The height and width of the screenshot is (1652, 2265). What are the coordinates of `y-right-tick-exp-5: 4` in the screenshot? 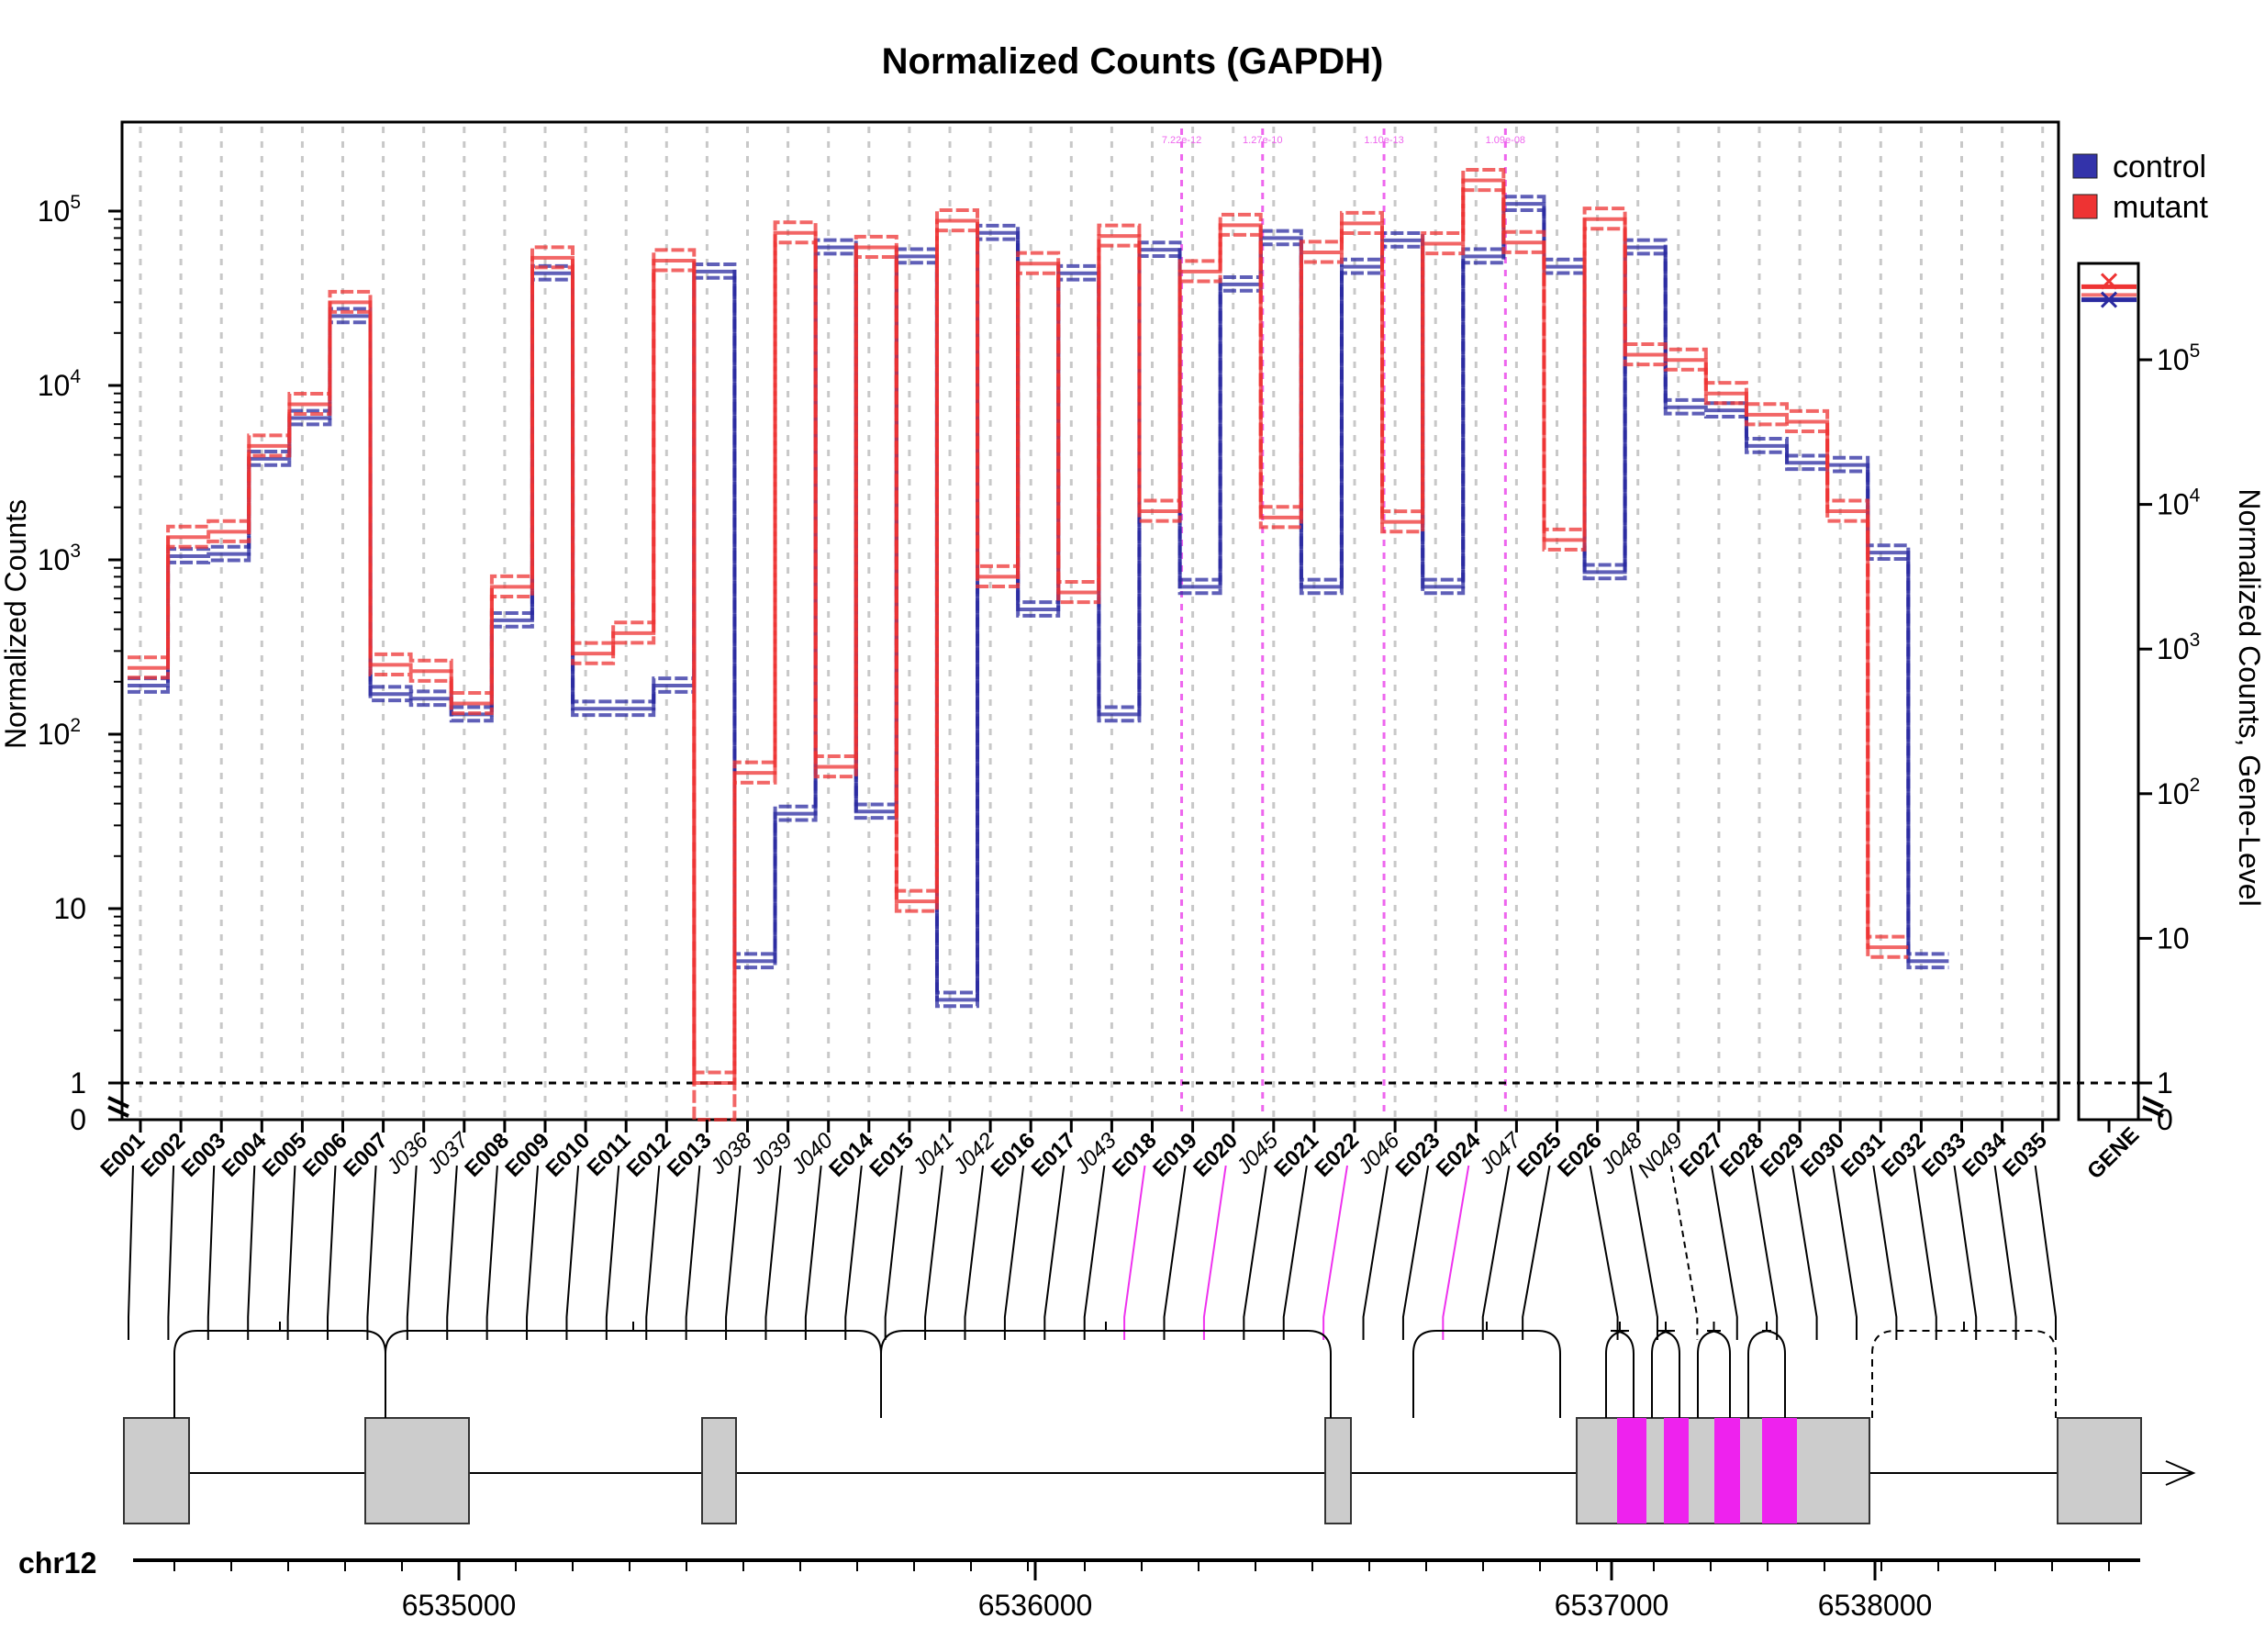 It's located at (2195, 496).